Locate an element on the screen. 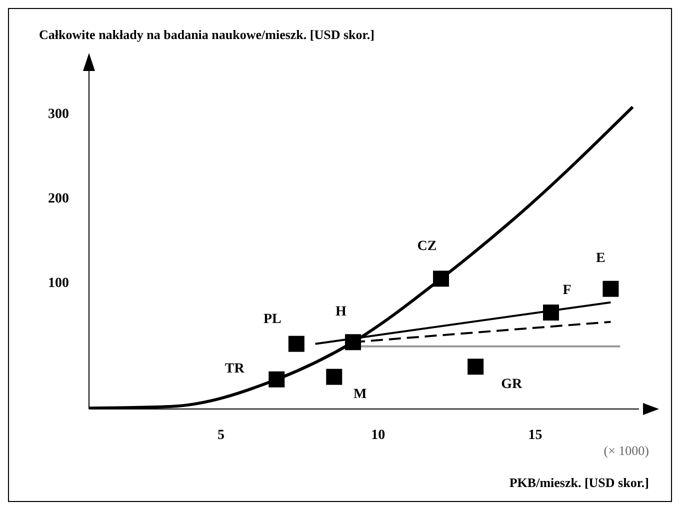 The width and height of the screenshot is (683, 511). annotation: E is located at coordinates (601, 258).